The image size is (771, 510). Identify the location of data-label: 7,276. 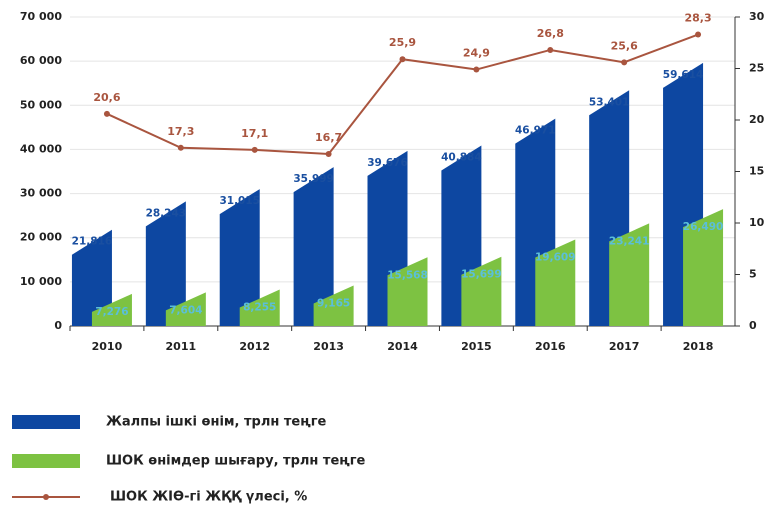
(111, 312).